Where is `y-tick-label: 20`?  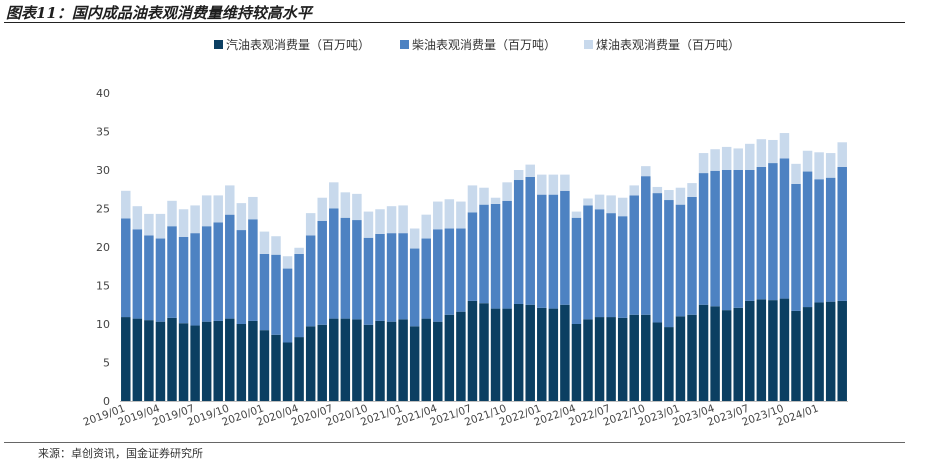 y-tick-label: 20 is located at coordinates (103, 247).